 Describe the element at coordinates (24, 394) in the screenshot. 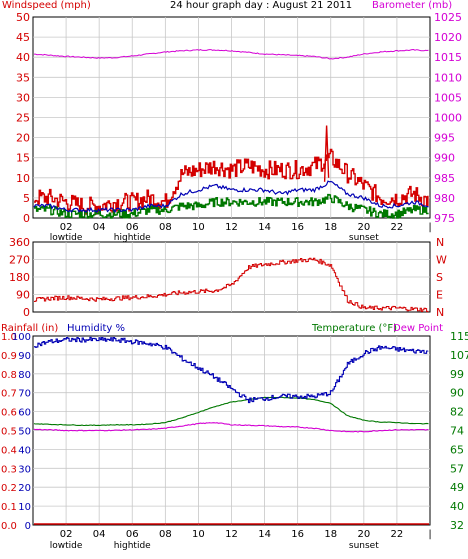

I see `humidity-axis-tick: 70` at that location.